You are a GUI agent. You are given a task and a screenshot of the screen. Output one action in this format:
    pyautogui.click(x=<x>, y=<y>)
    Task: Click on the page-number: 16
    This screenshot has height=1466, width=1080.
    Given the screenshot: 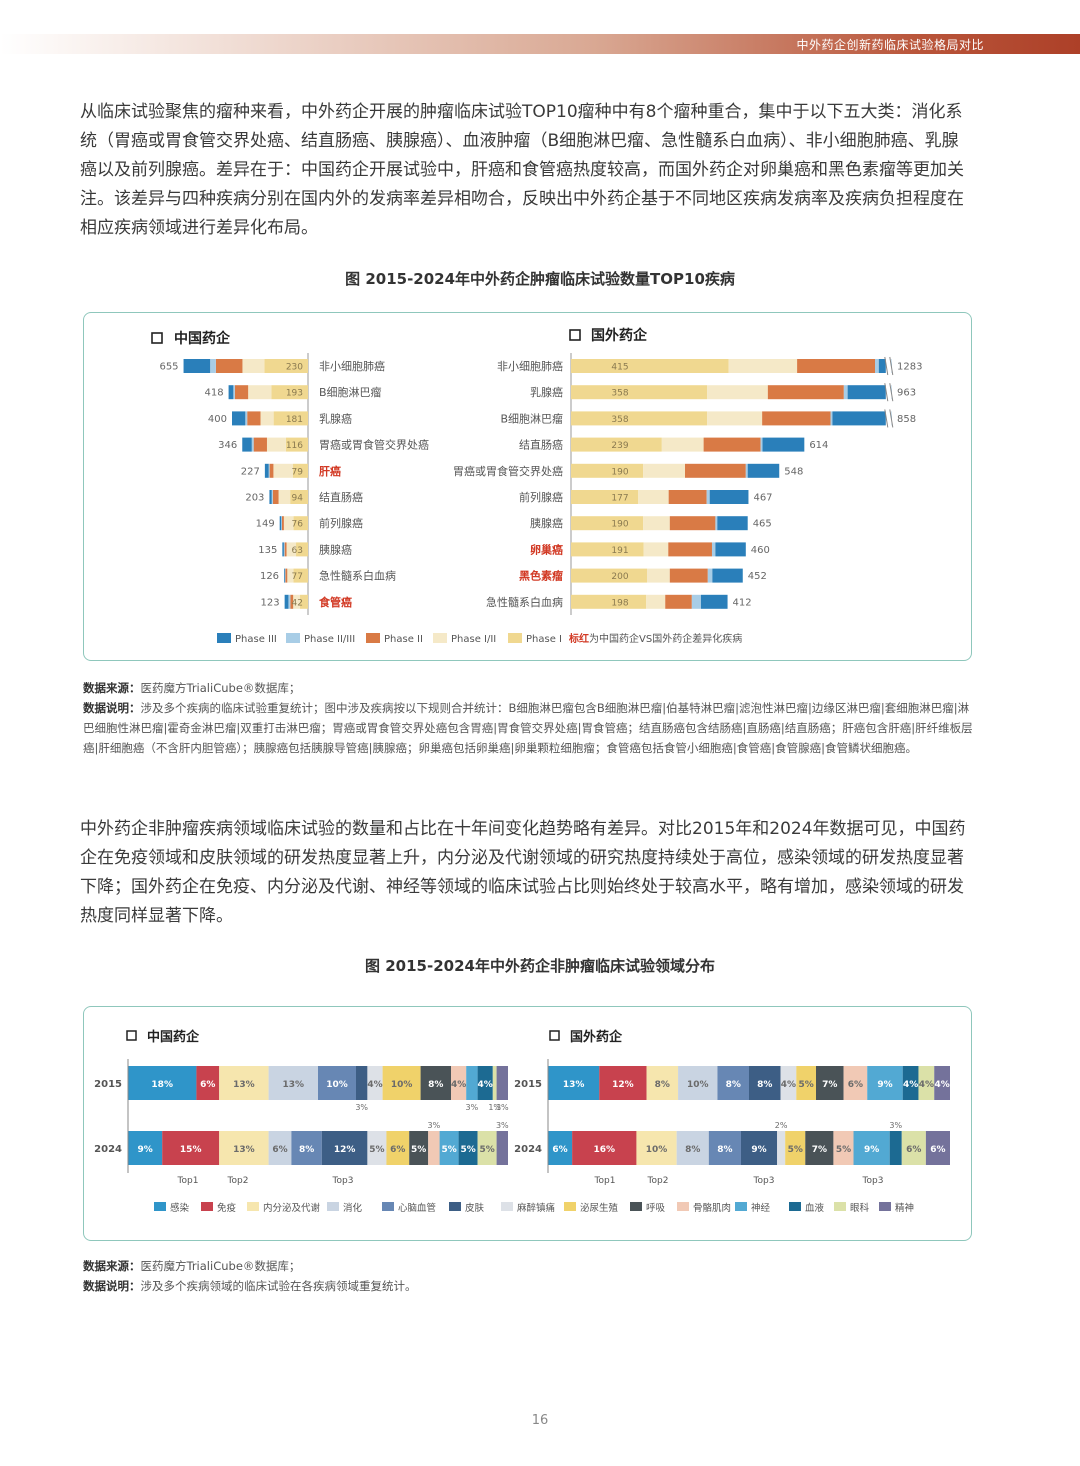 What is the action you would take?
    pyautogui.click(x=540, y=1420)
    